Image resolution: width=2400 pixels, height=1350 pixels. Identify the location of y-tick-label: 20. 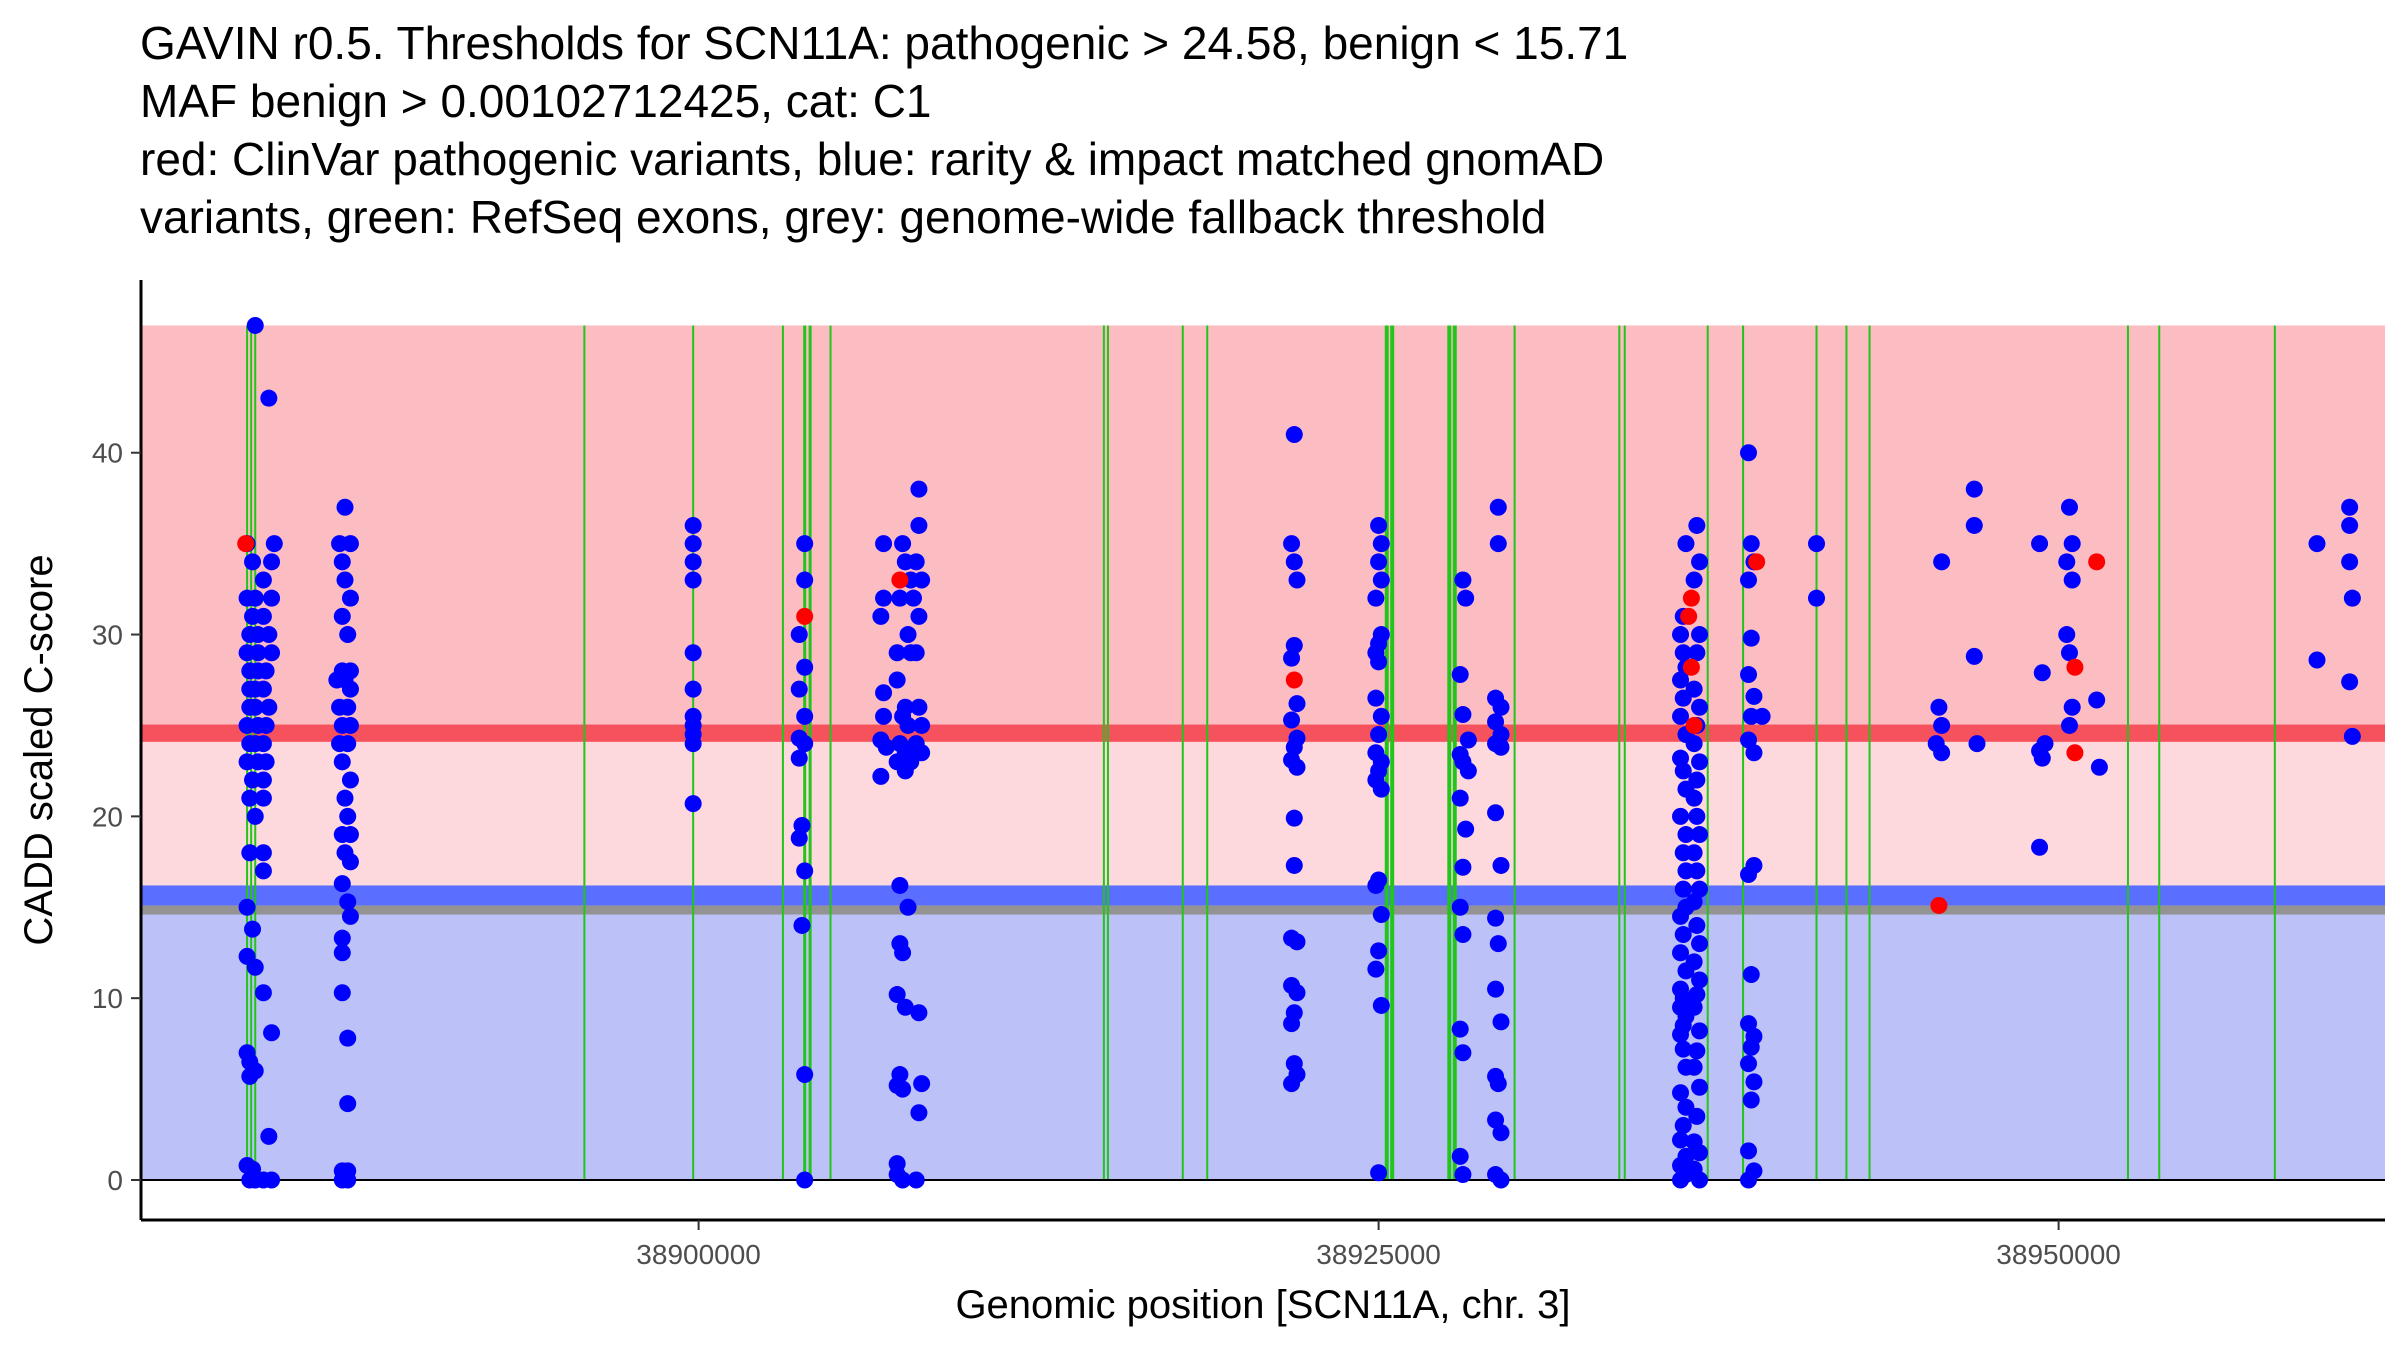
(107, 816).